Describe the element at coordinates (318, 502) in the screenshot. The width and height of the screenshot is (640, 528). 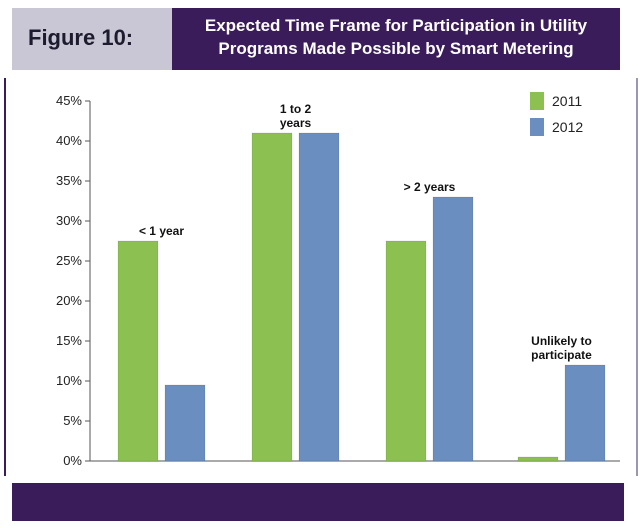
I see `bottom-bar` at that location.